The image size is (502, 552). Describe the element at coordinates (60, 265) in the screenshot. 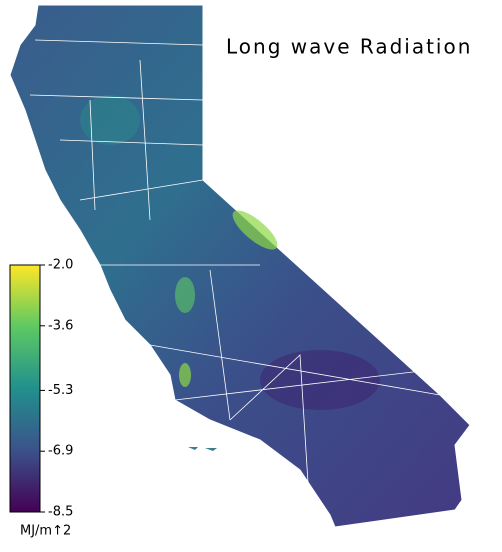

I see `colorbar-tick-label: -2.0` at that location.